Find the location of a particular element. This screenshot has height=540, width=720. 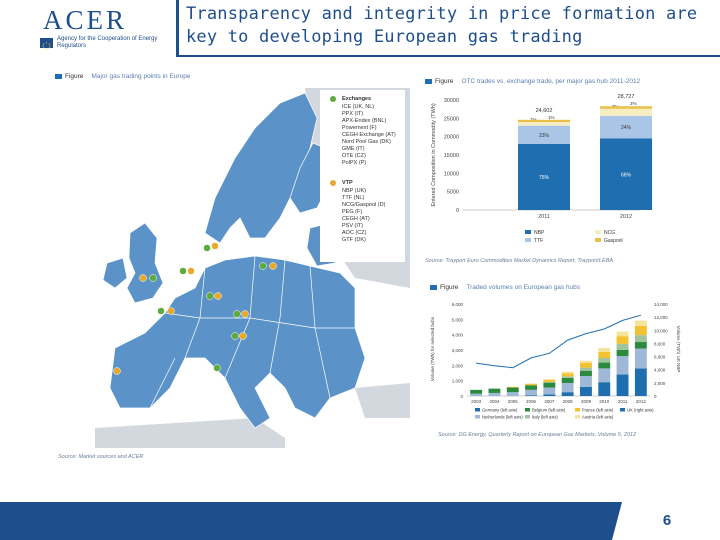

chart2-ytick-right: 10,000 is located at coordinates (661, 330).